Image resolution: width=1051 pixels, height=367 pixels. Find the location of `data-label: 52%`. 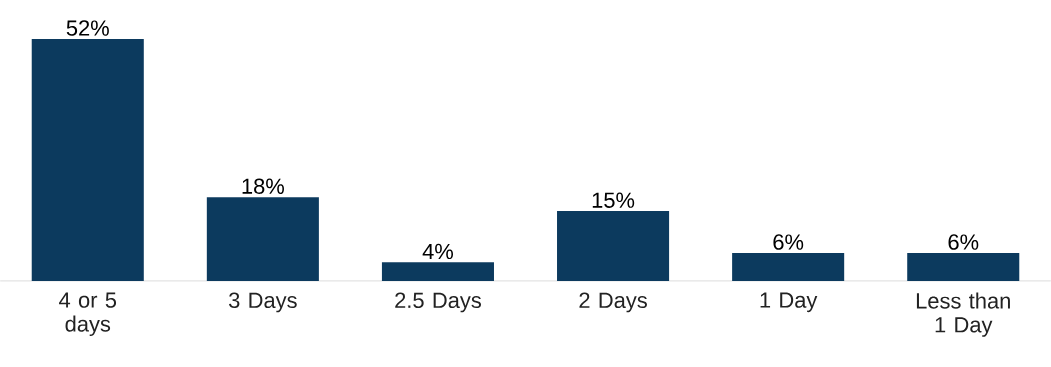

data-label: 52% is located at coordinates (87, 28).